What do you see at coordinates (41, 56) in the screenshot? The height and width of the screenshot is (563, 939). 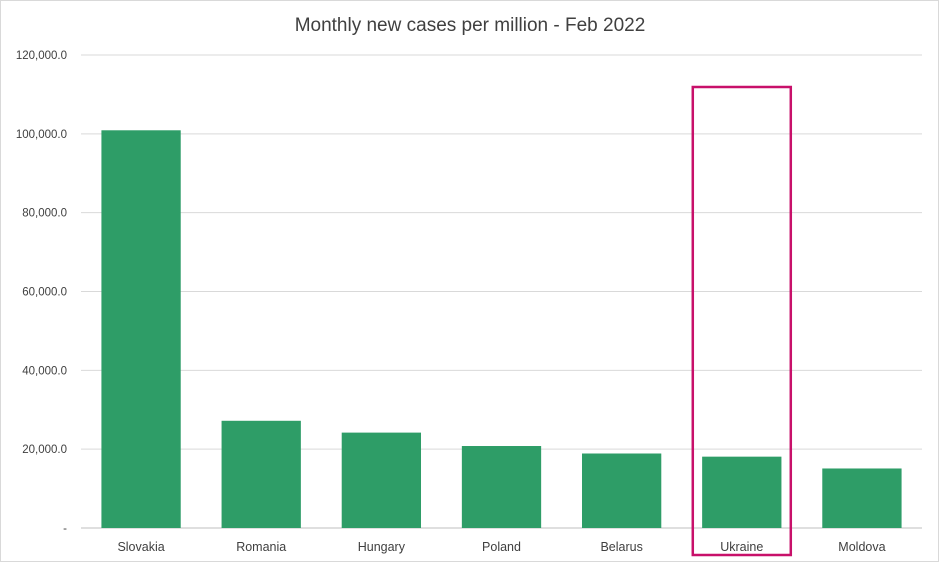 I see `y-tick-label: 120,000.0` at bounding box center [41, 56].